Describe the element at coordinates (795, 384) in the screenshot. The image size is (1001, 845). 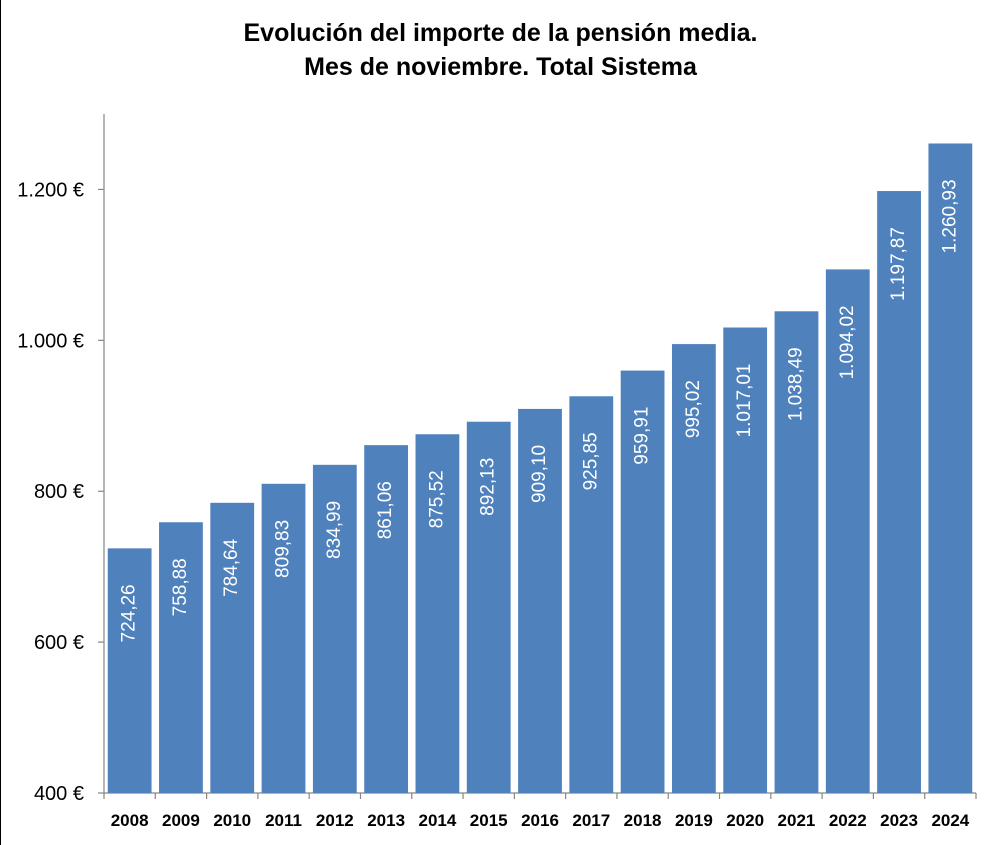
I see `bar-value-label: 1.038,49` at that location.